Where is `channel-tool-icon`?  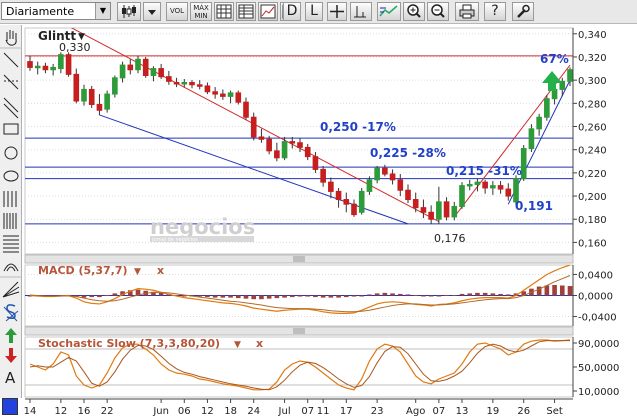 channel-tool-icon is located at coordinates (11, 108).